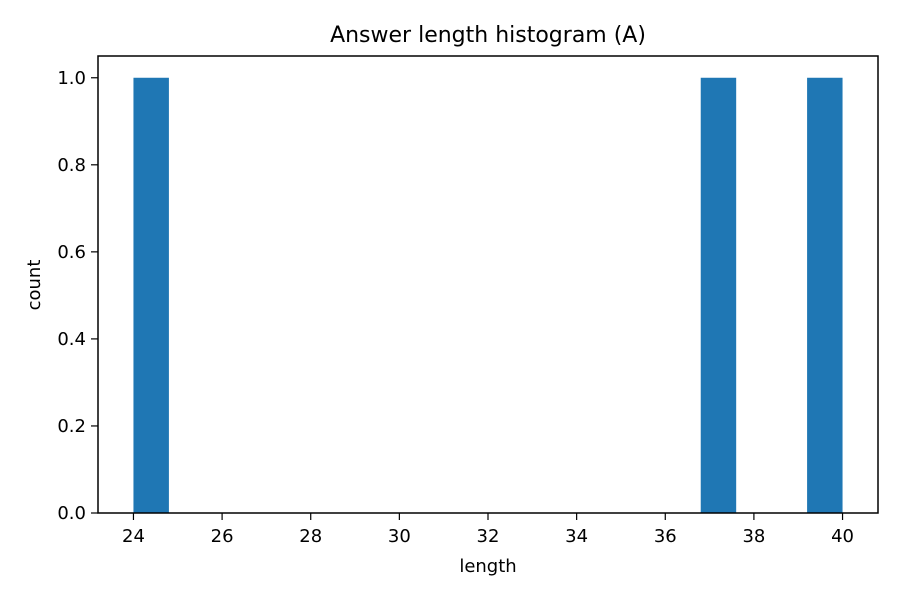 Image resolution: width=900 pixels, height=600 pixels. Describe the element at coordinates (488, 35) in the screenshot. I see `chart-title: Answer length histogram (A)` at that location.